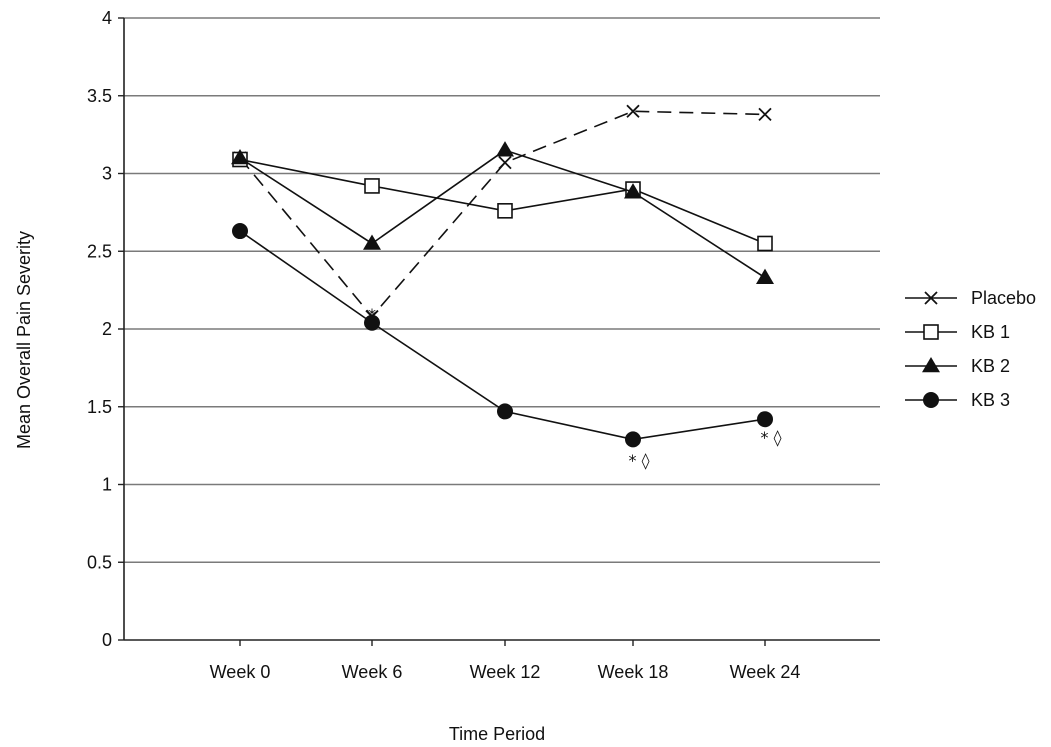 This screenshot has height=747, width=1051. What do you see at coordinates (970, 349) in the screenshot?
I see `legend: Placebo KB 1 KB 2 KB 3` at bounding box center [970, 349].